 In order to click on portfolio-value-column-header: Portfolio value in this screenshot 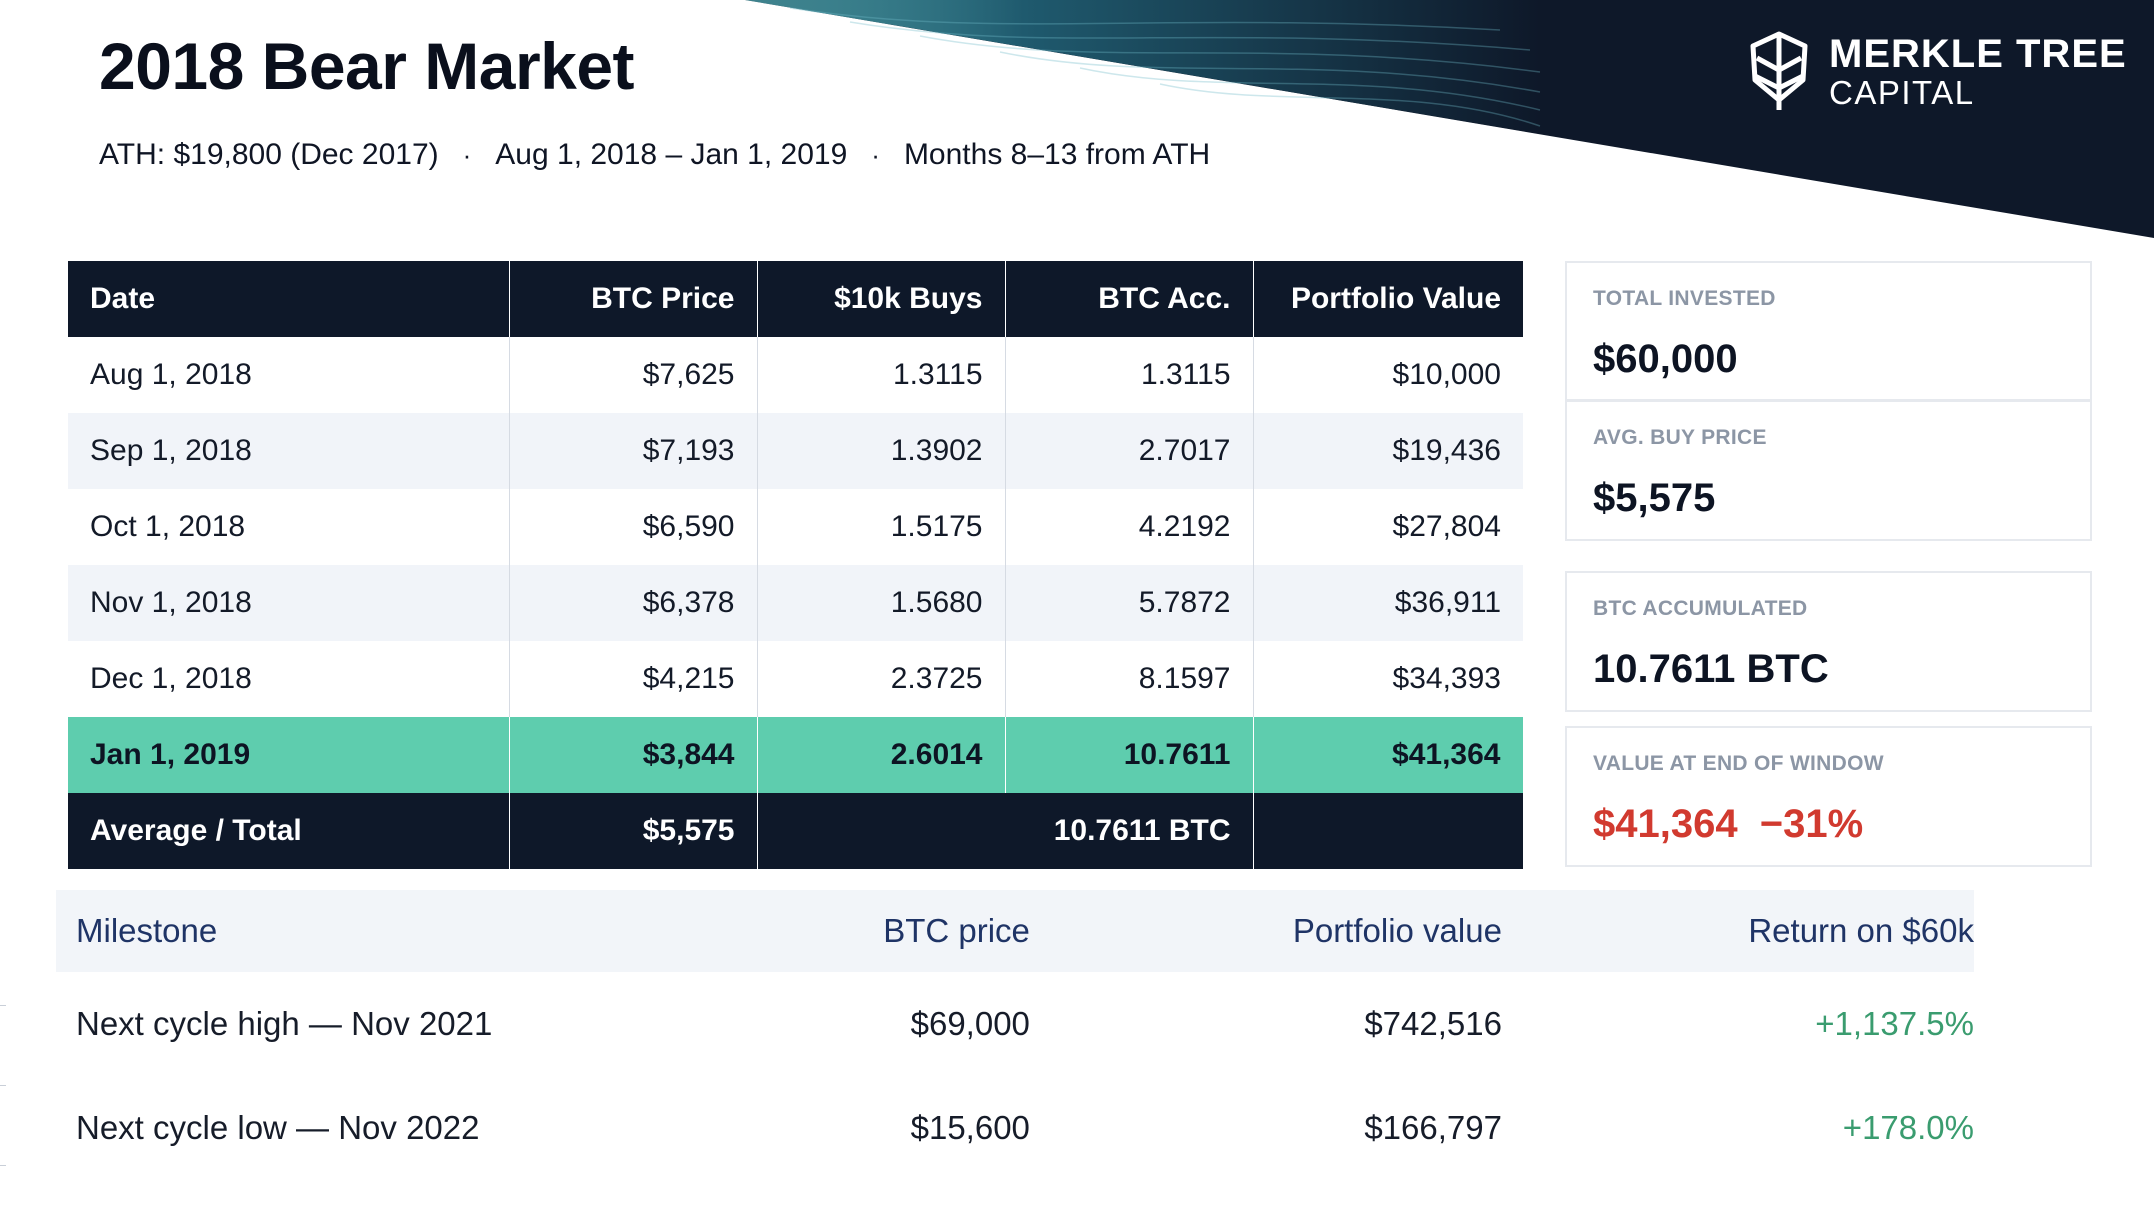, I will do `click(1397, 930)`.